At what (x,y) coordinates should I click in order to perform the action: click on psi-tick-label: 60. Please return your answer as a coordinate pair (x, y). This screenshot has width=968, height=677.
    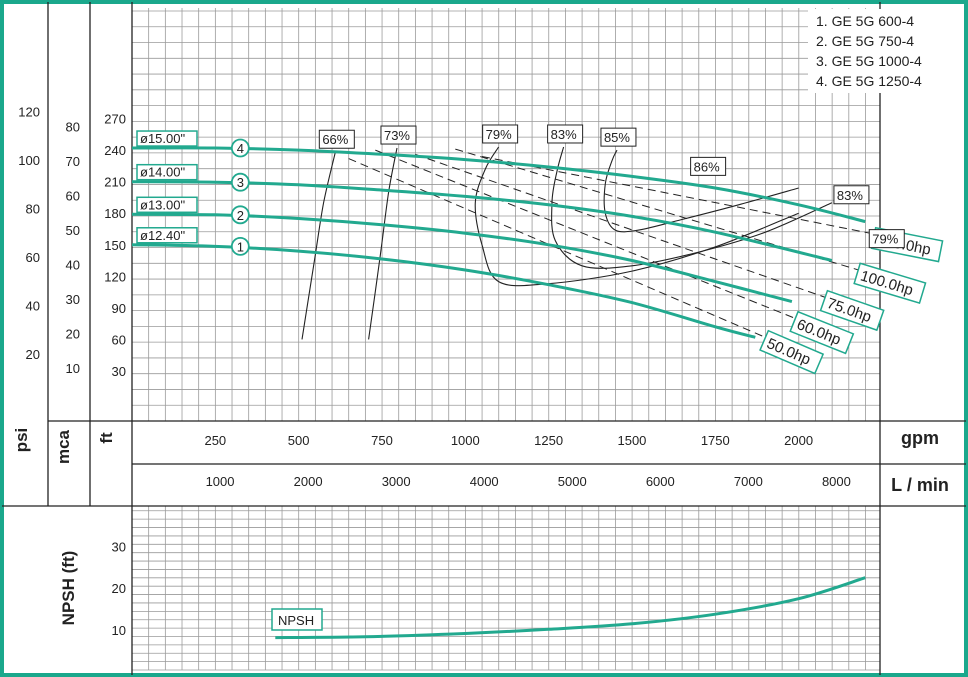
    Looking at the image, I should click on (33, 257).